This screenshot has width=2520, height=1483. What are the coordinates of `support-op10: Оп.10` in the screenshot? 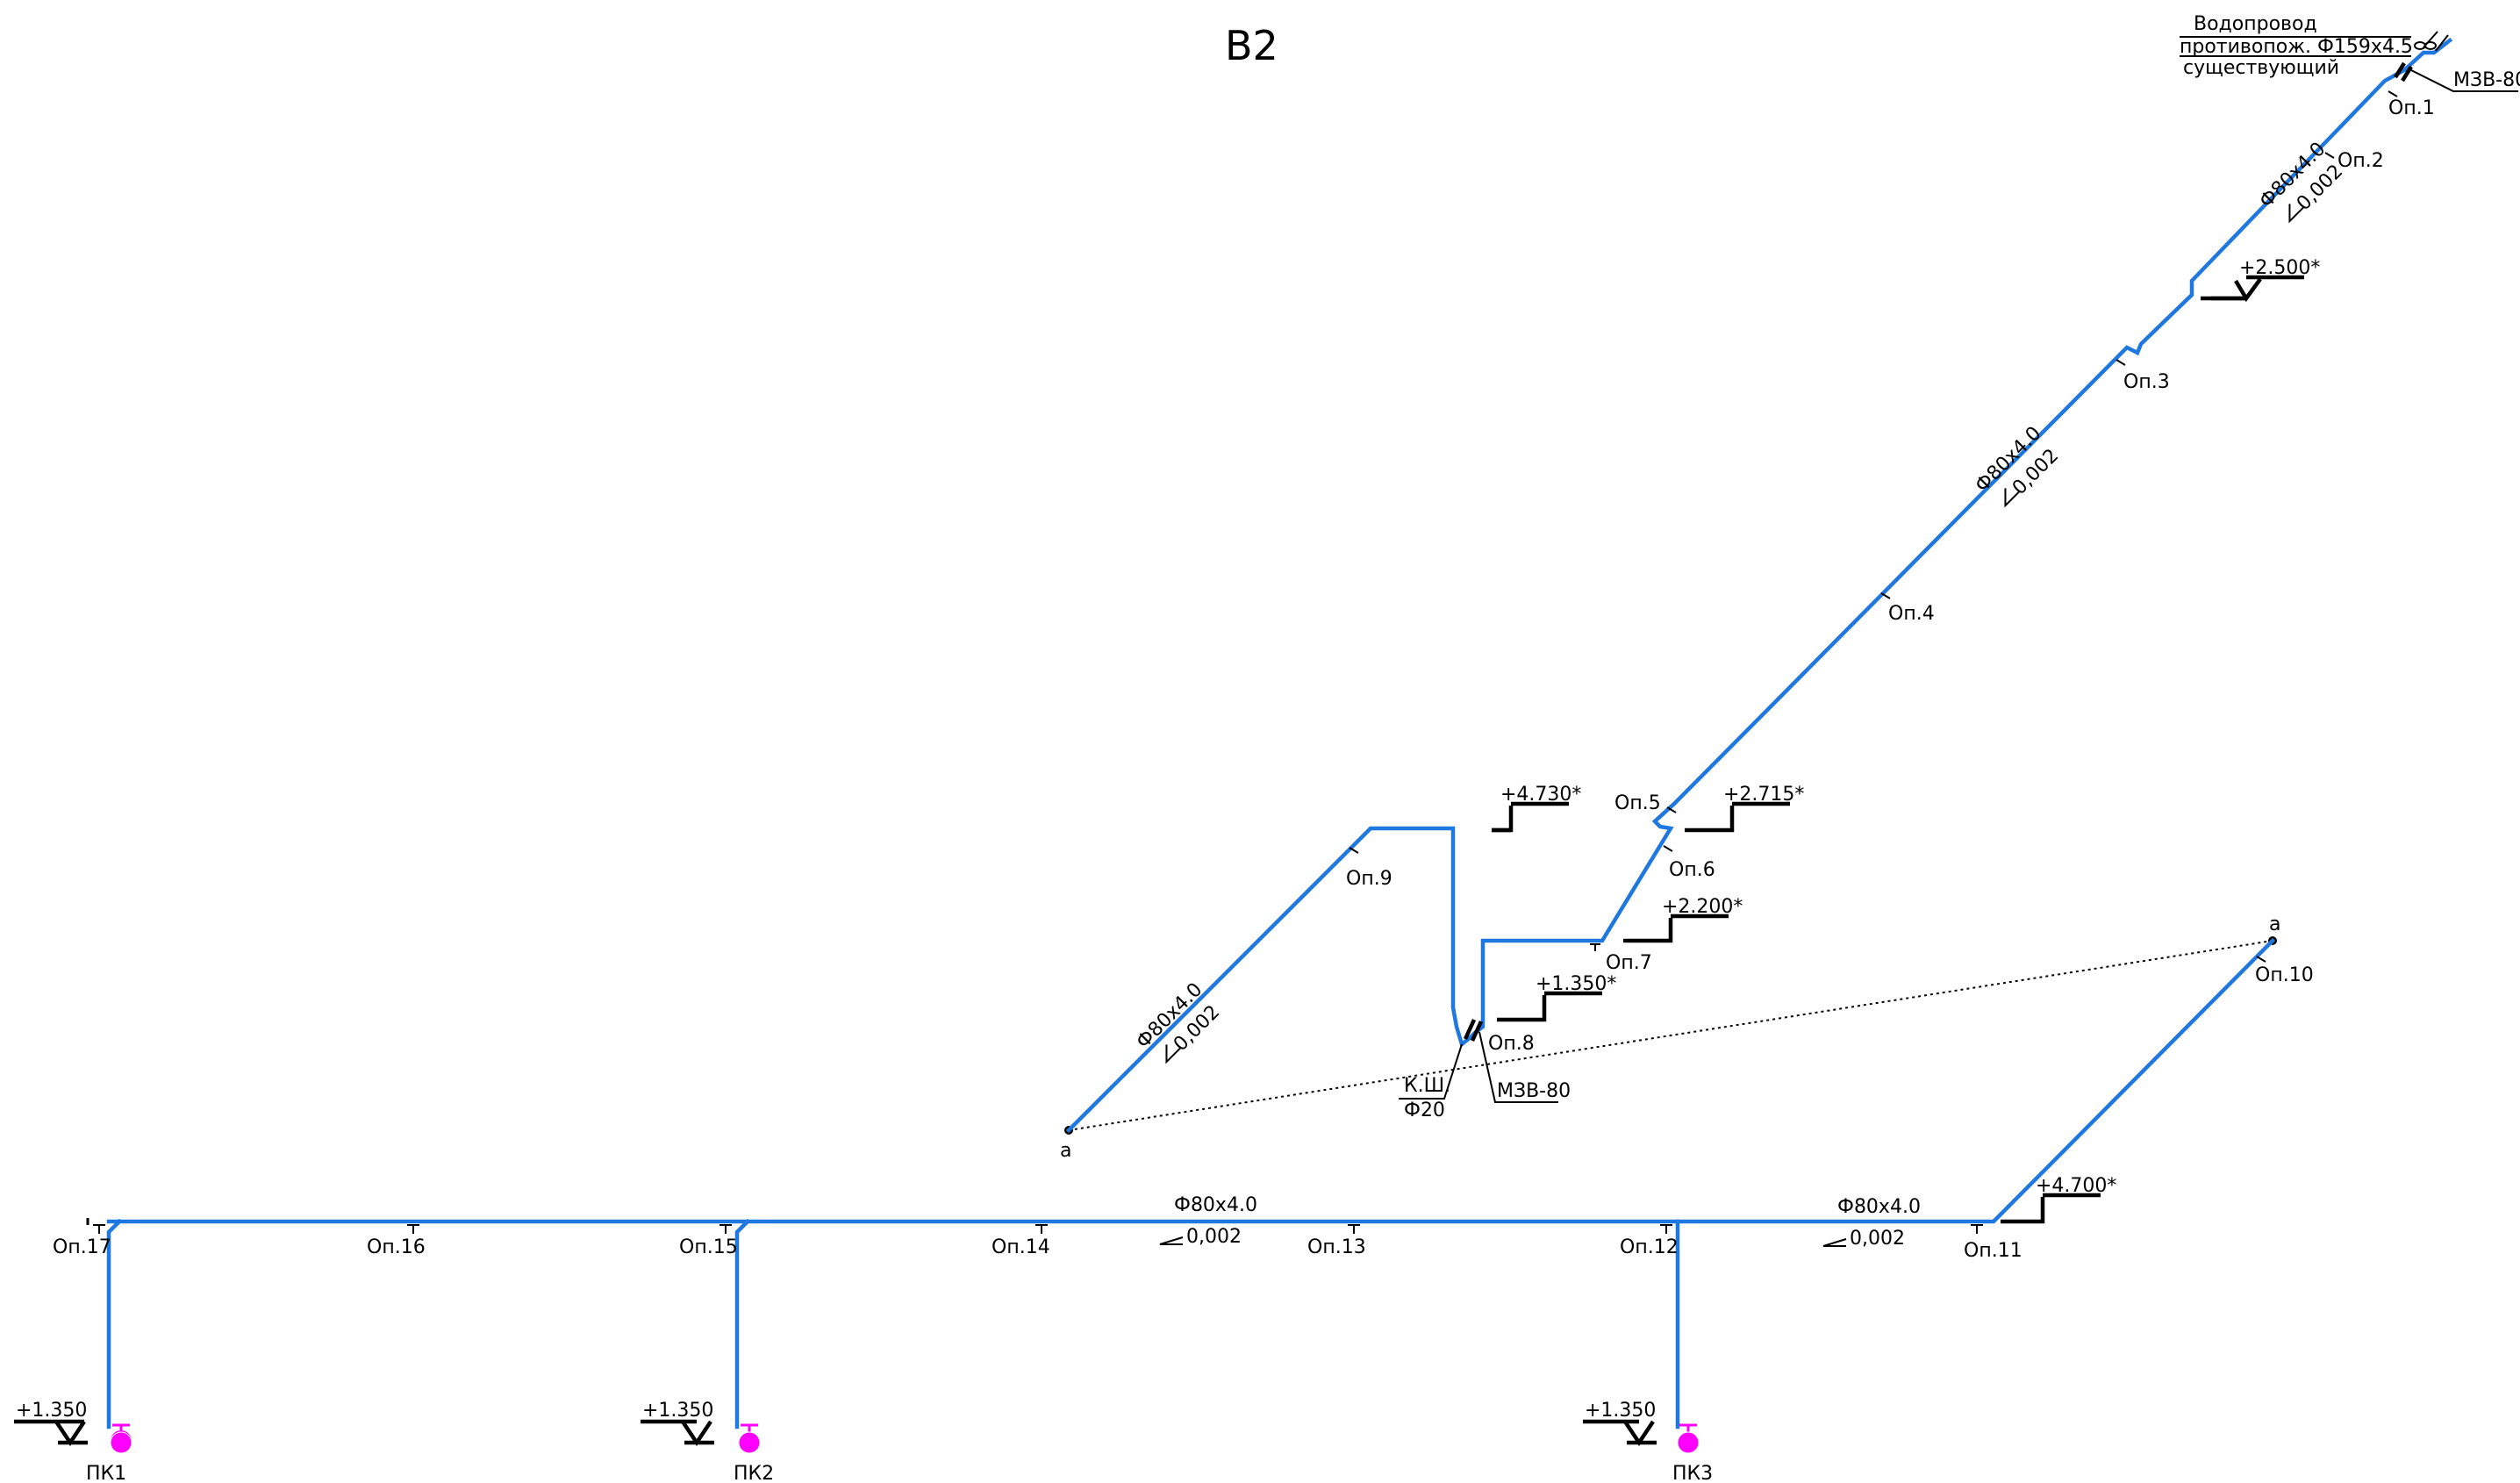 It's located at (2284, 975).